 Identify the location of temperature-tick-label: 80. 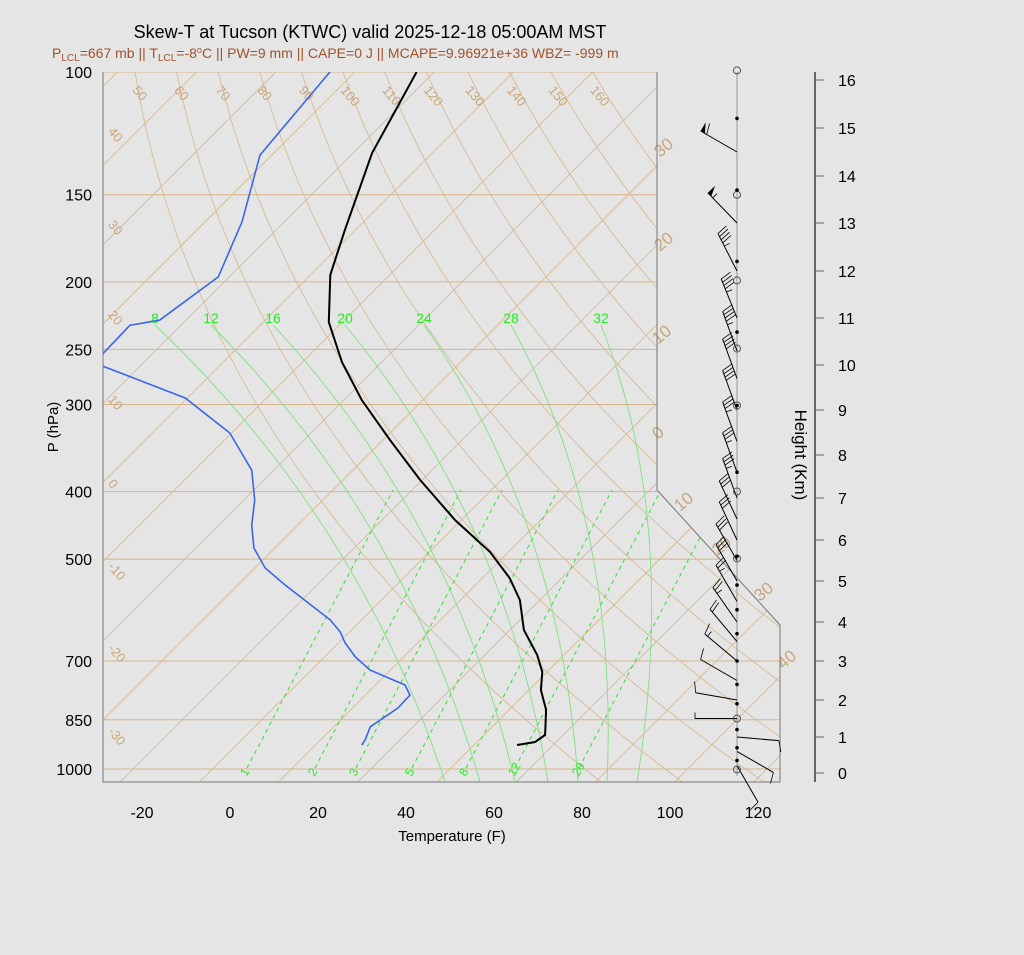
(582, 813).